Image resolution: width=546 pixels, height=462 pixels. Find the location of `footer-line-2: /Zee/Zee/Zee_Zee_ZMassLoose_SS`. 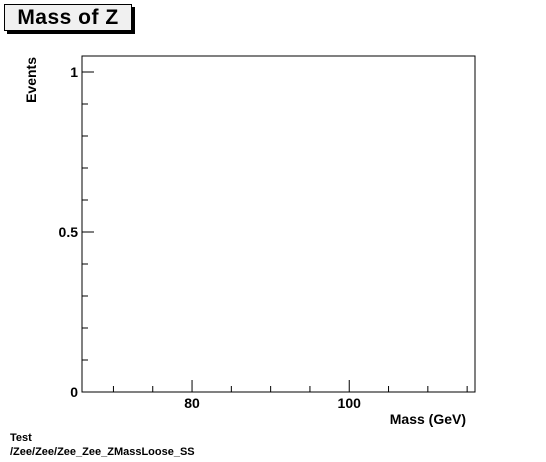

footer-line-2: /Zee/Zee/Zee_Zee_ZMassLoose_SS is located at coordinates (102, 452).